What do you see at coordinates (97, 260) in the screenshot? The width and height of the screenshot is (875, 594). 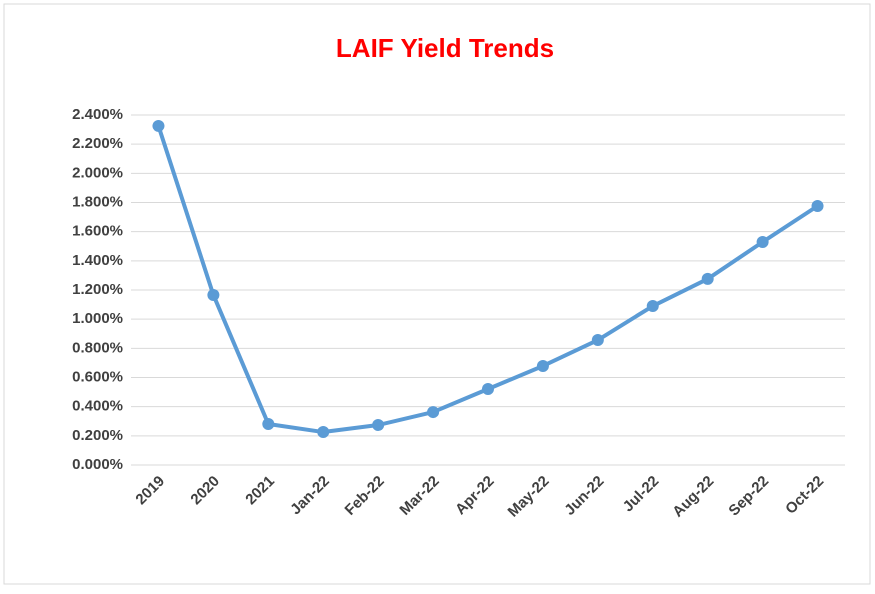 I see `y-tick-label: 1.400%` at bounding box center [97, 260].